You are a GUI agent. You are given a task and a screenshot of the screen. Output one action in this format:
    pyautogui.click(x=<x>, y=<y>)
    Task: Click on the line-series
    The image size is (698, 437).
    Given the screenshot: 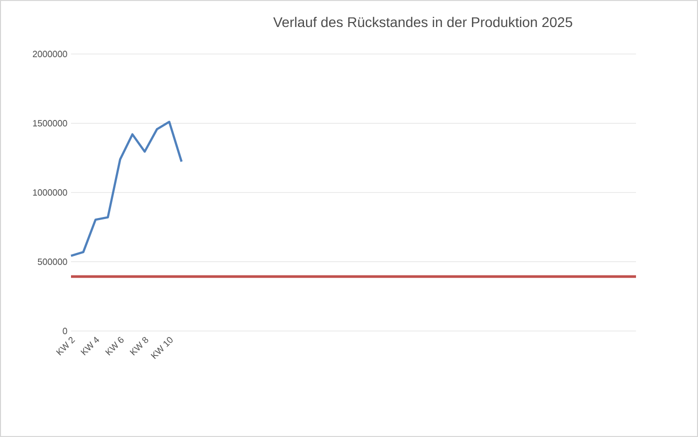 What is the action you would take?
    pyautogui.click(x=126, y=188)
    